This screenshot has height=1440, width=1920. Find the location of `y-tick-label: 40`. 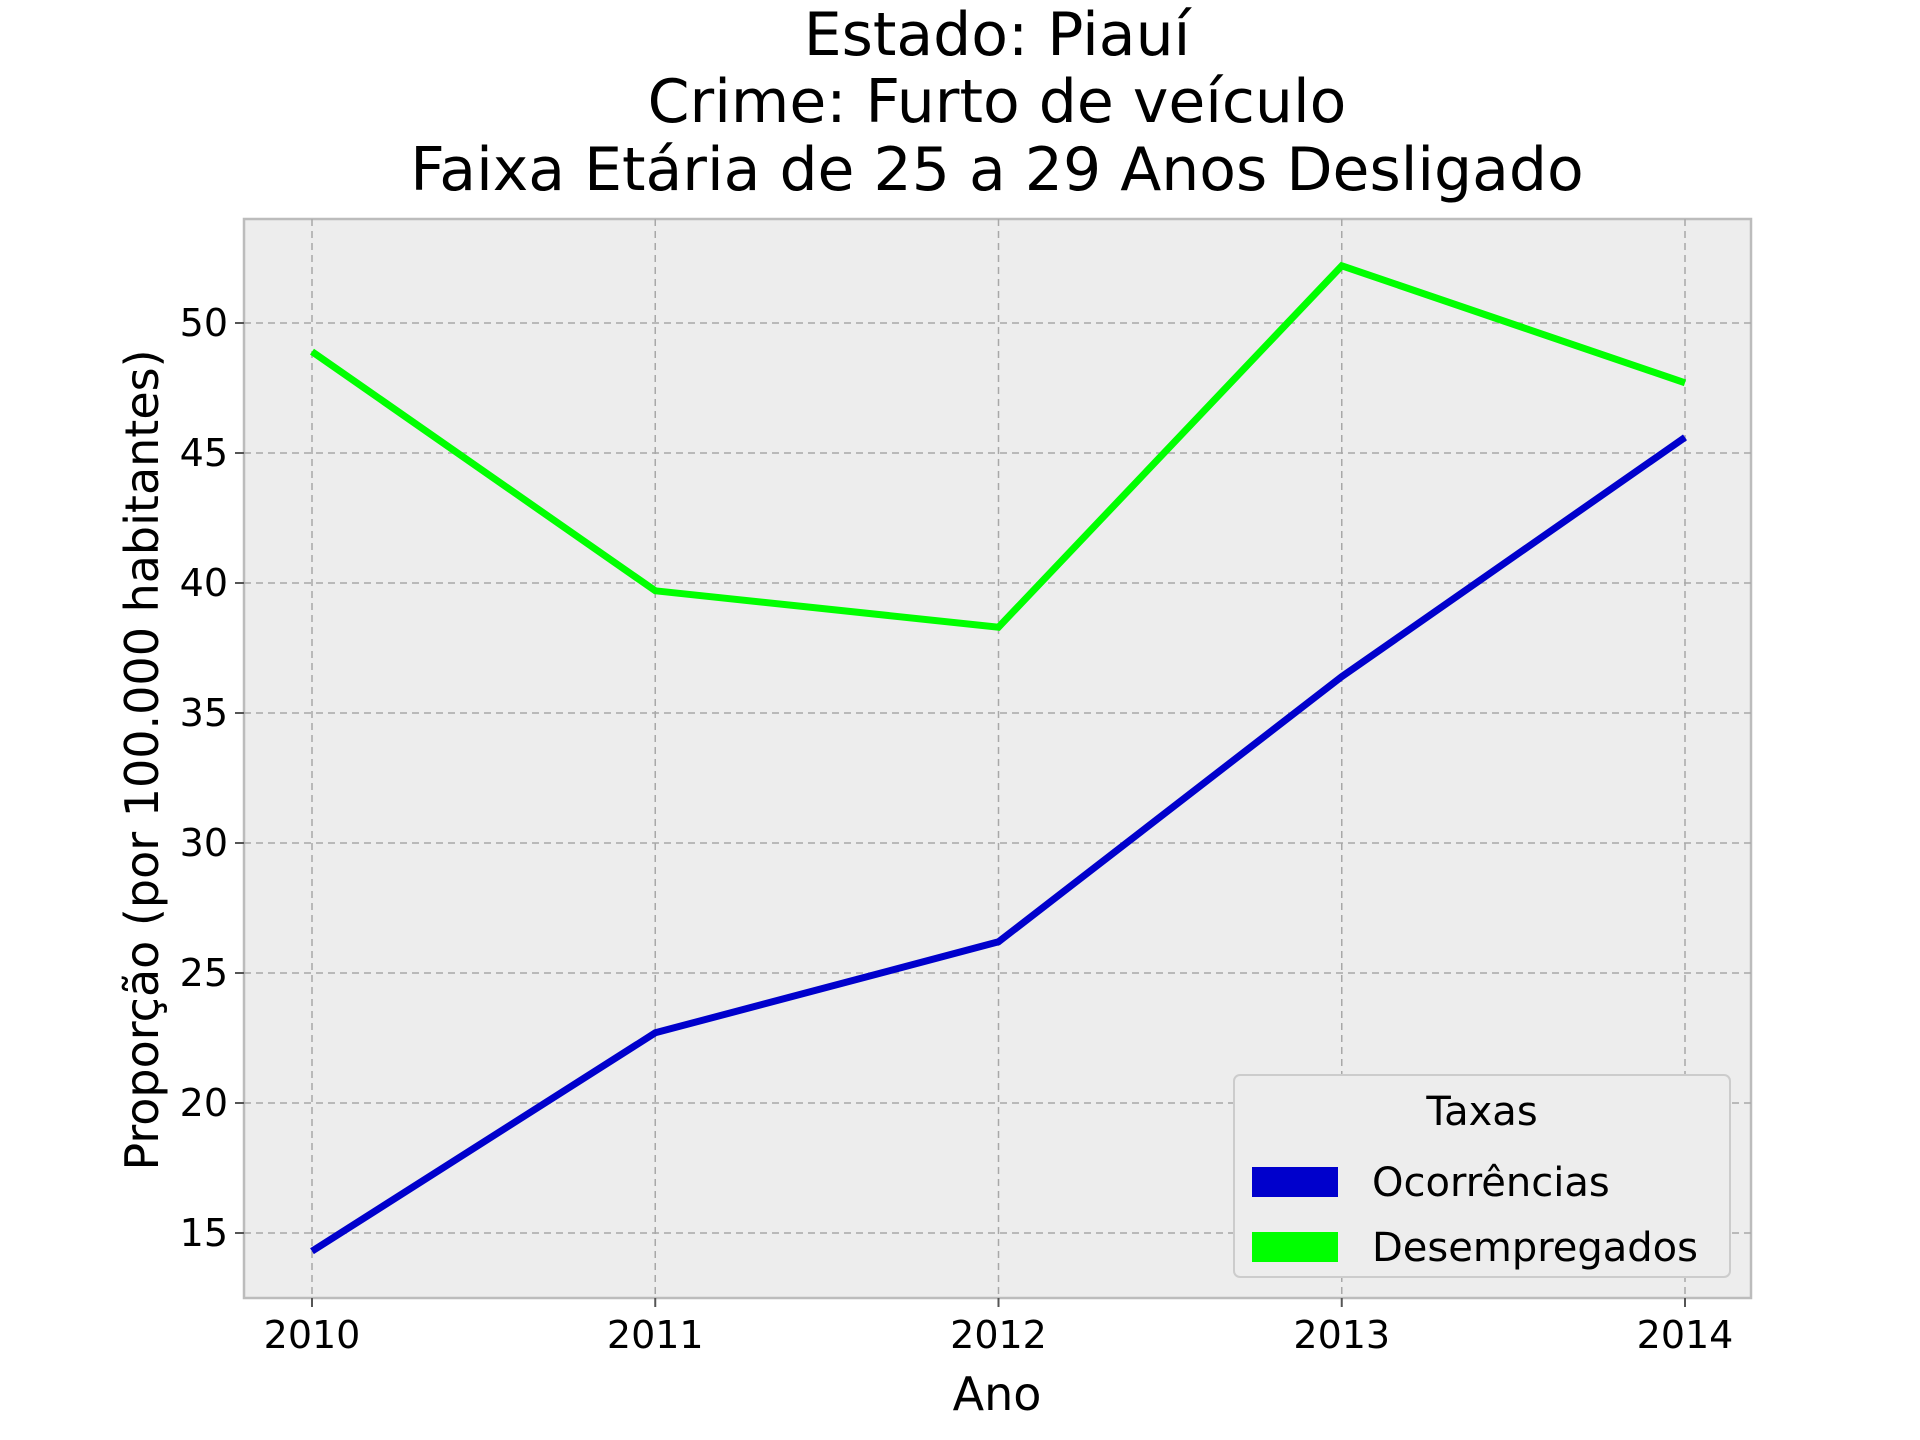

y-tick-label: 40 is located at coordinates (204, 583).